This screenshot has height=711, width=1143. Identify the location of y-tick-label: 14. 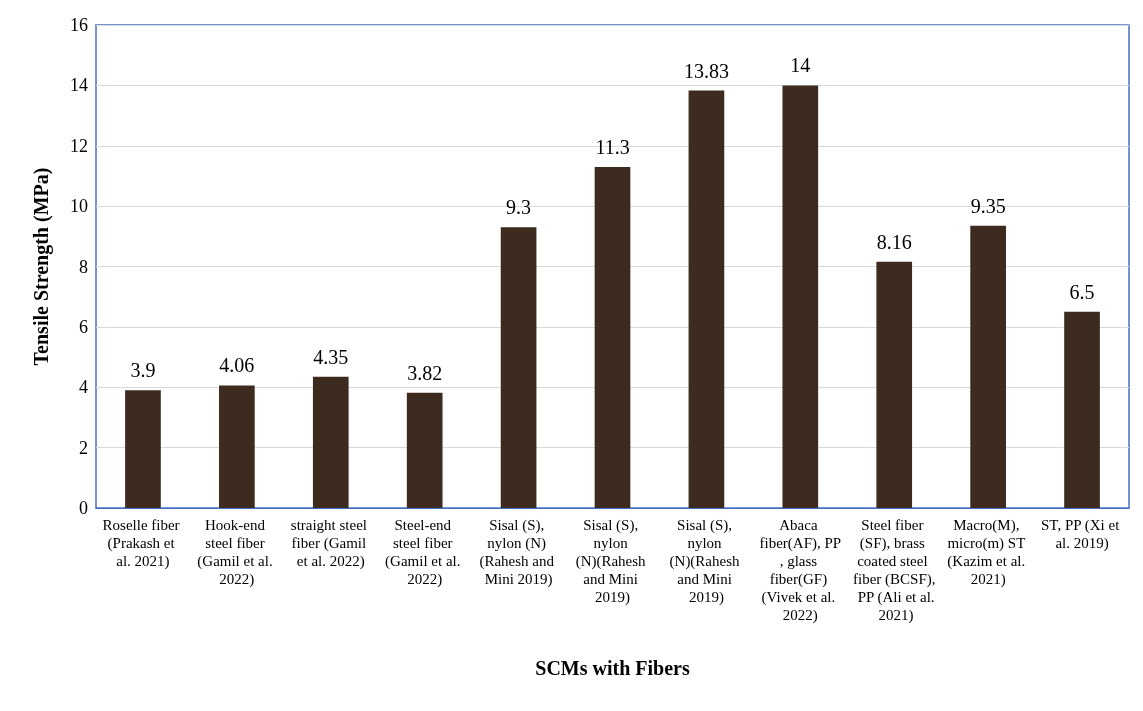
(79, 85).